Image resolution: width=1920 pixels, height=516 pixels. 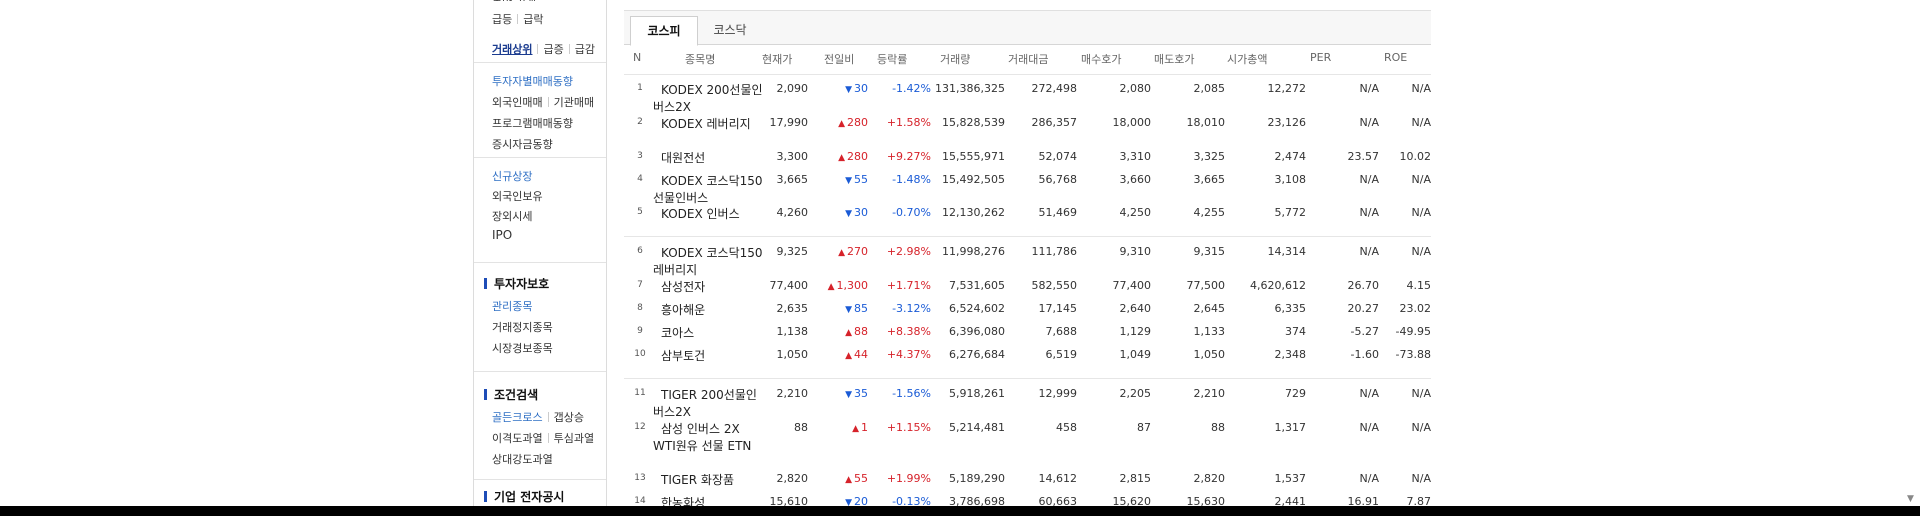 What do you see at coordinates (678, 333) in the screenshot?
I see `stock-name-link: 코아스` at bounding box center [678, 333].